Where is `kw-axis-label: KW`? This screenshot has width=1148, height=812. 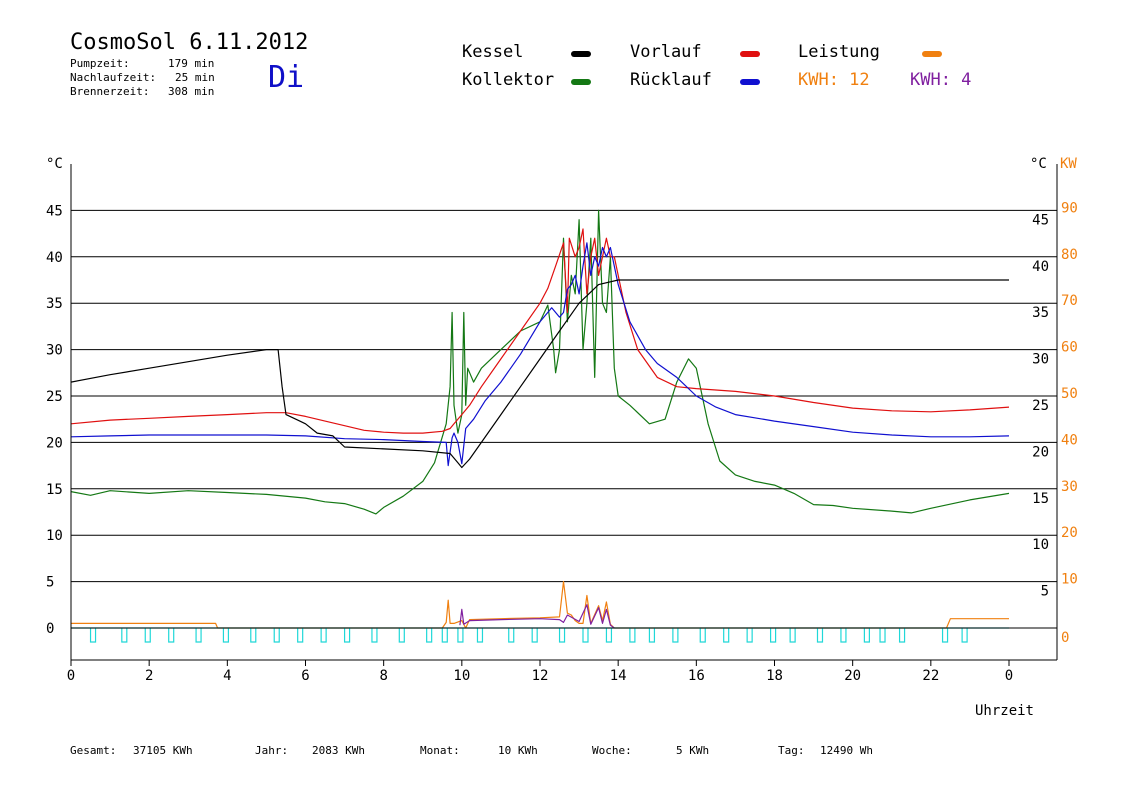
kw-axis-label: KW is located at coordinates (1068, 164).